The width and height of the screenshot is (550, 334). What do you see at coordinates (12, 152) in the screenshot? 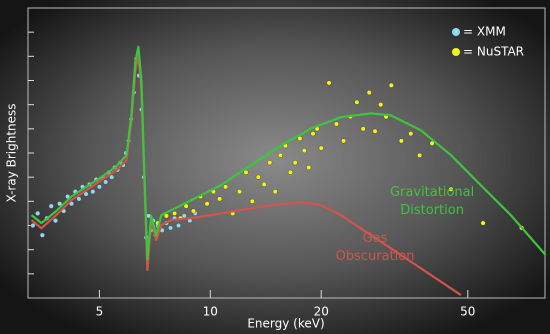
I see `y-axis-label: X-ray Brightness` at bounding box center [12, 152].